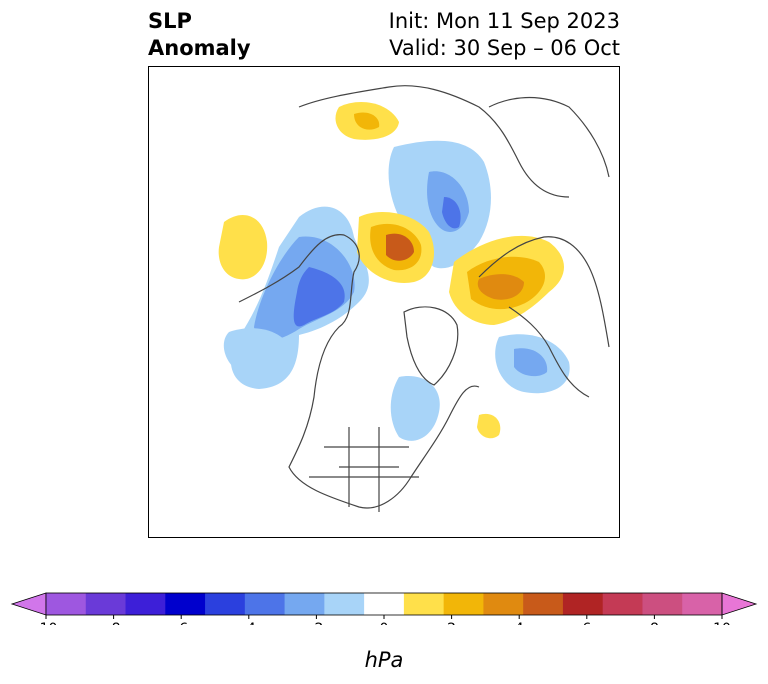  I want to click on colorbar-tick-label: -8, so click(114, 623).